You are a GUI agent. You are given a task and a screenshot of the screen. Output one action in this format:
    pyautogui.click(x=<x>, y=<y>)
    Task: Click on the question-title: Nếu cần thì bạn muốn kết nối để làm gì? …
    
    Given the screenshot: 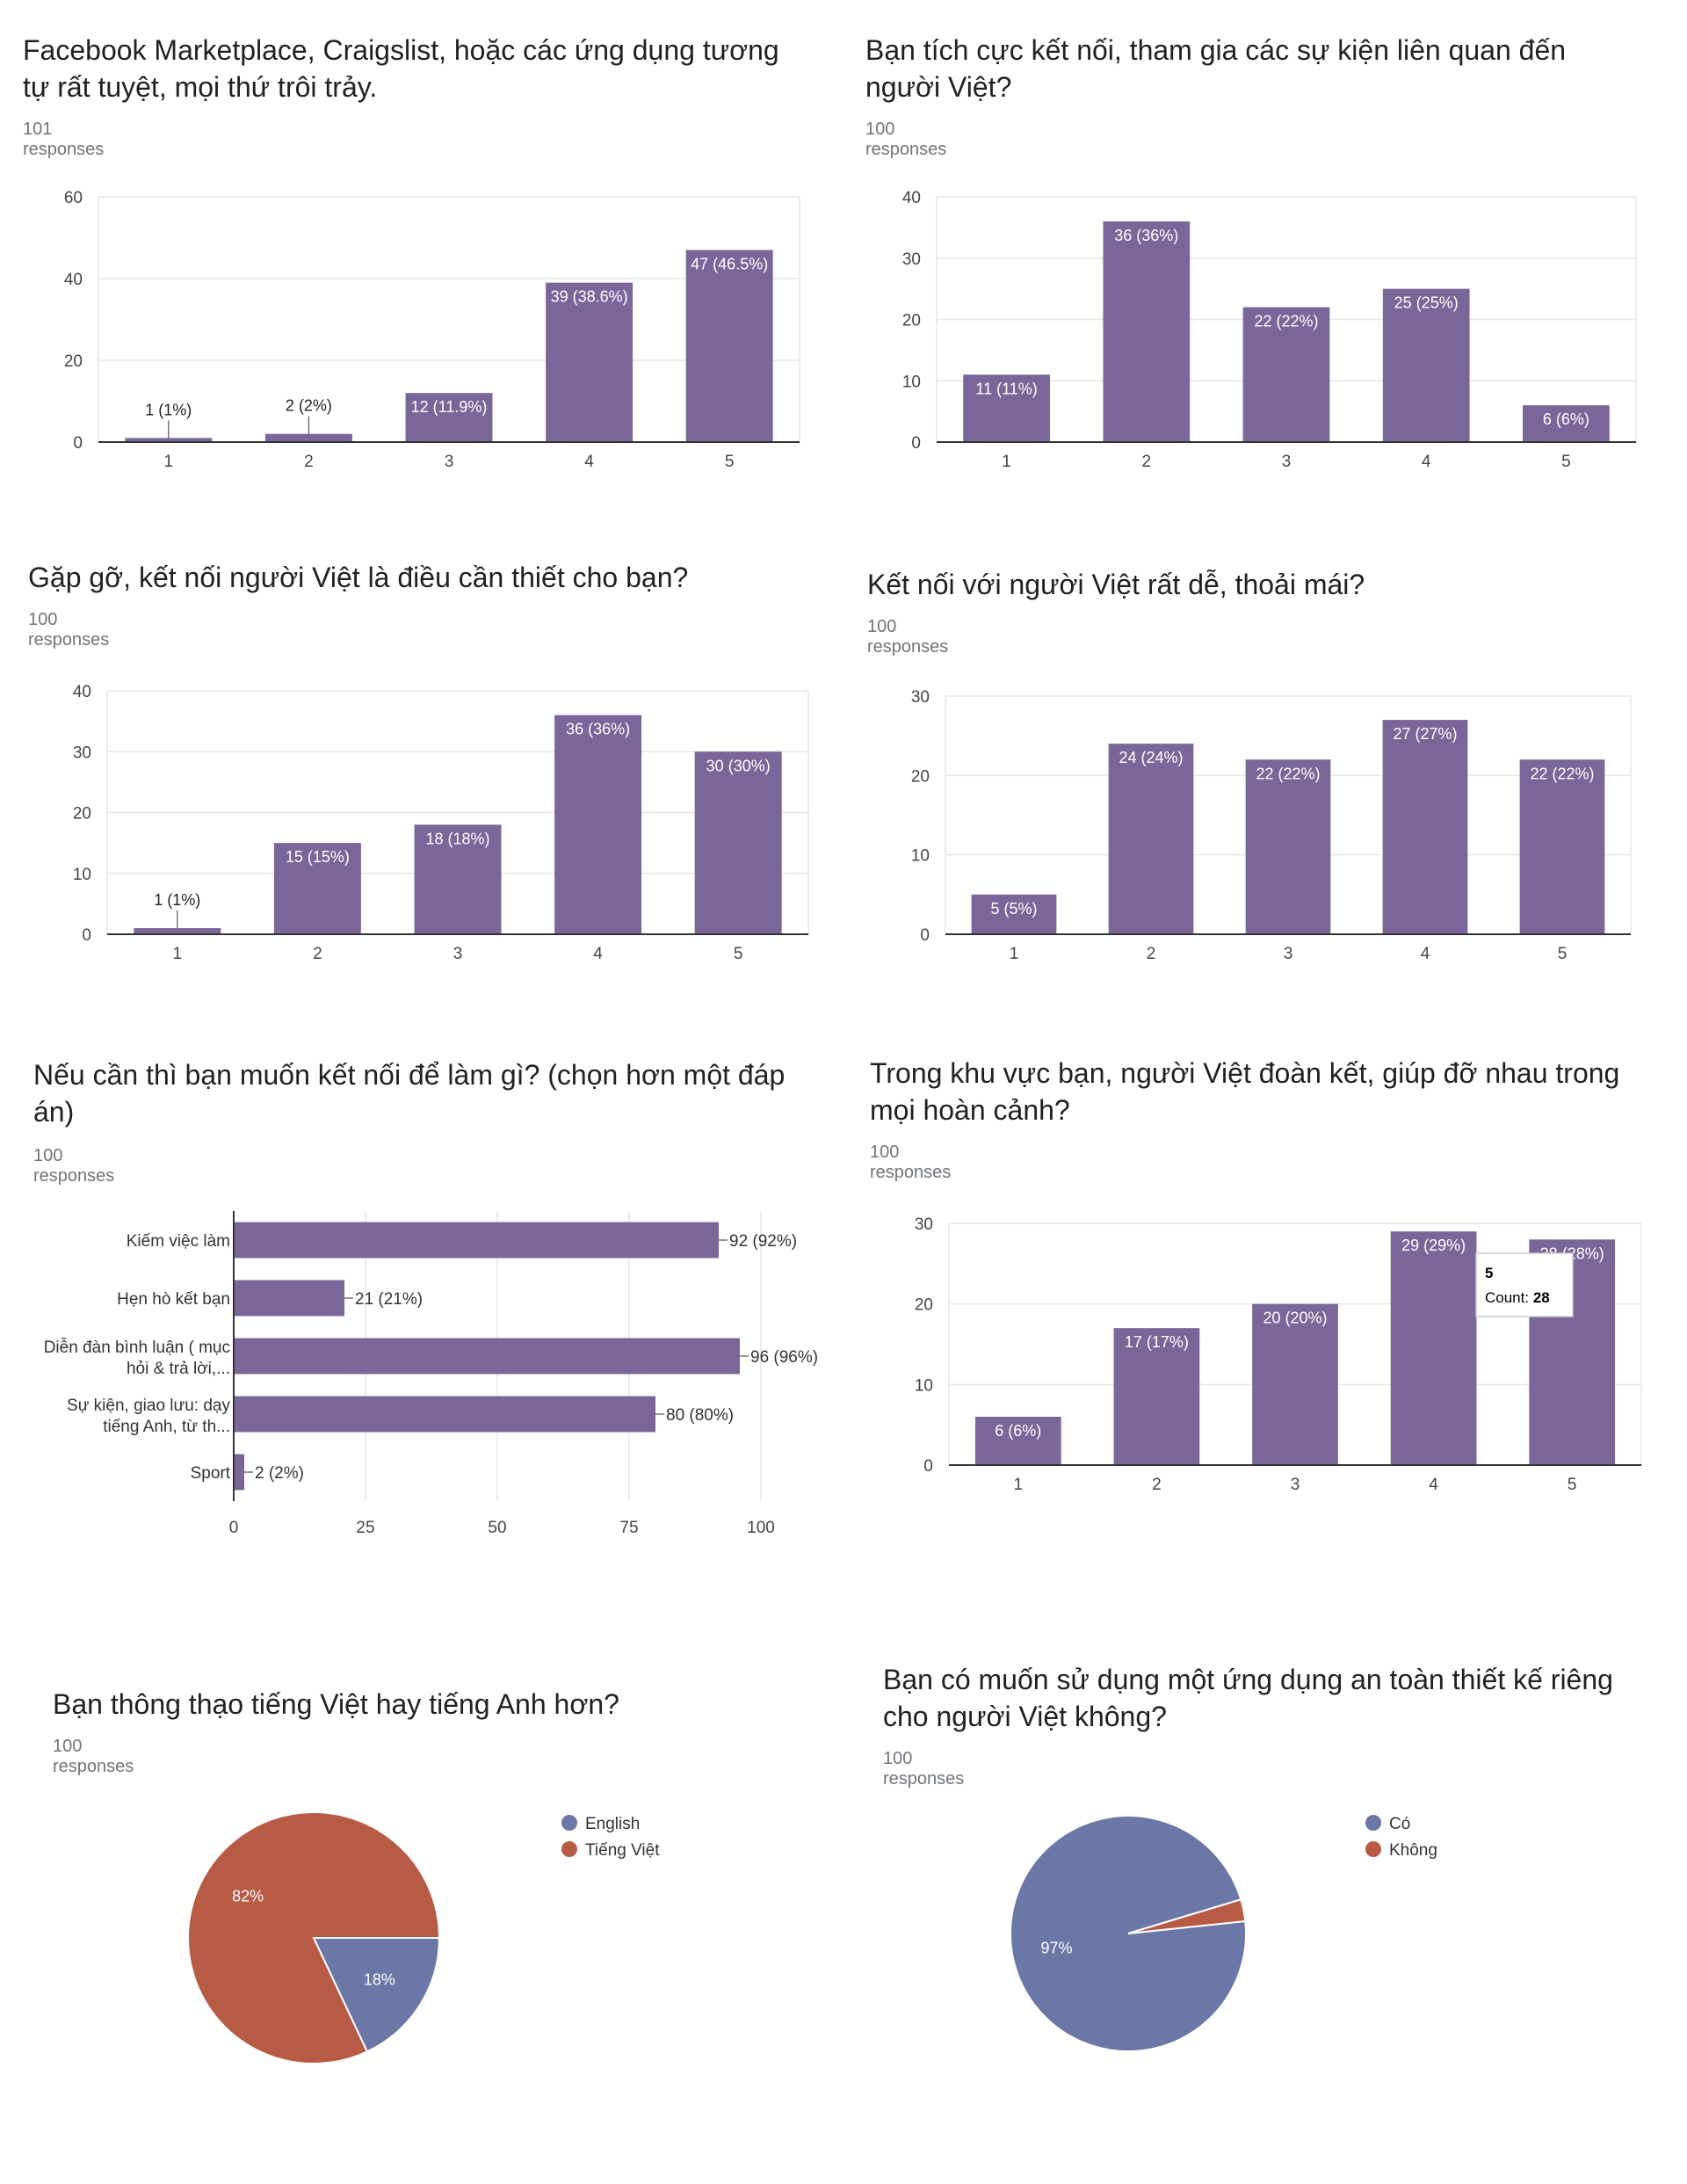 What is the action you would take?
    pyautogui.click(x=409, y=1093)
    